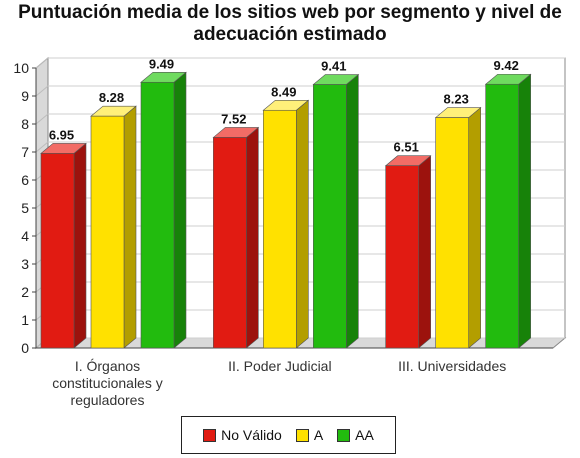  I want to click on legend: No Válido A AA, so click(288, 435).